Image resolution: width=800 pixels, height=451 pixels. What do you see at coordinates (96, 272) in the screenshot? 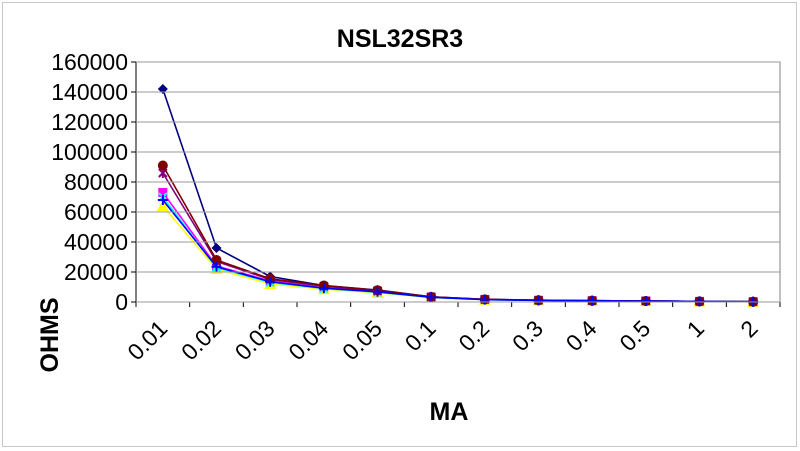
I see `y-tick-label: 20000` at bounding box center [96, 272].